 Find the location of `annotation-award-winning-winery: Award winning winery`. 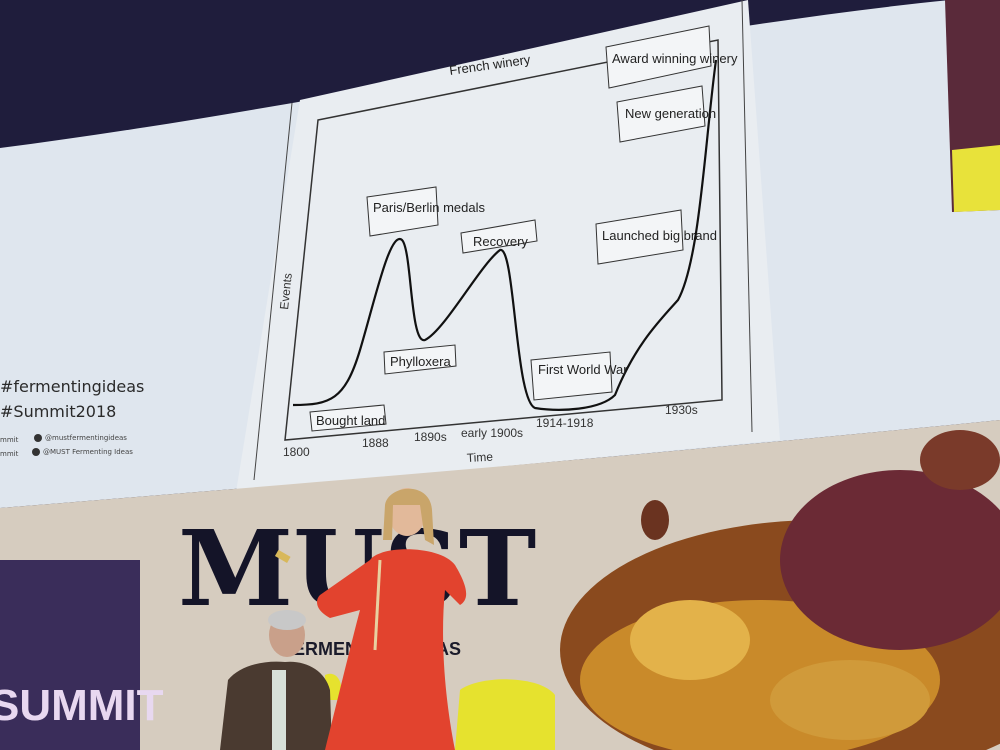

annotation-award-winning-winery: Award winning winery is located at coordinates (671, 57).